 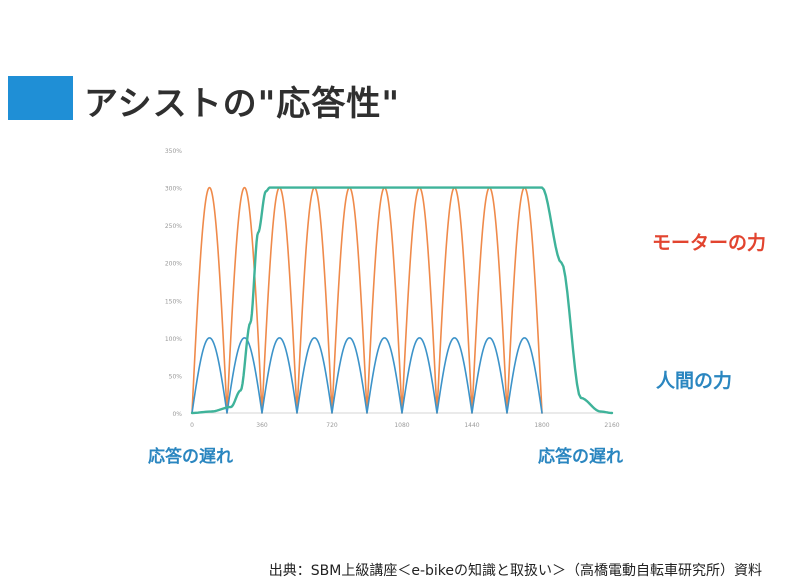 I want to click on y-tick-label: 300%, so click(x=173, y=189).